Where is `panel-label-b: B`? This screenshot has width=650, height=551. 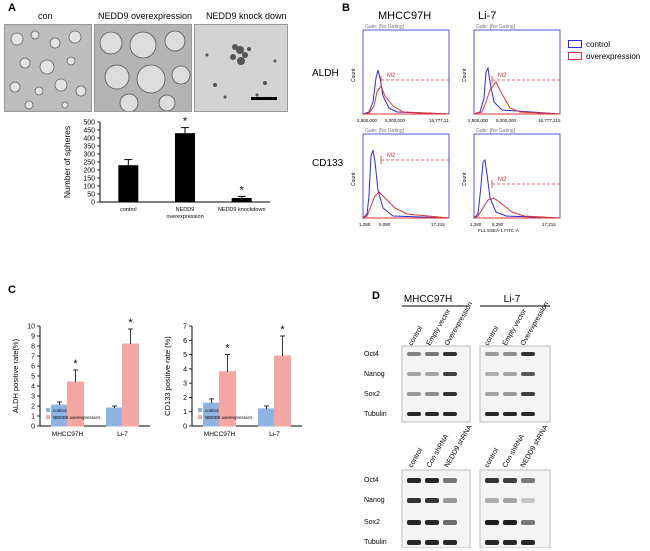 panel-label-b: B is located at coordinates (346, 8).